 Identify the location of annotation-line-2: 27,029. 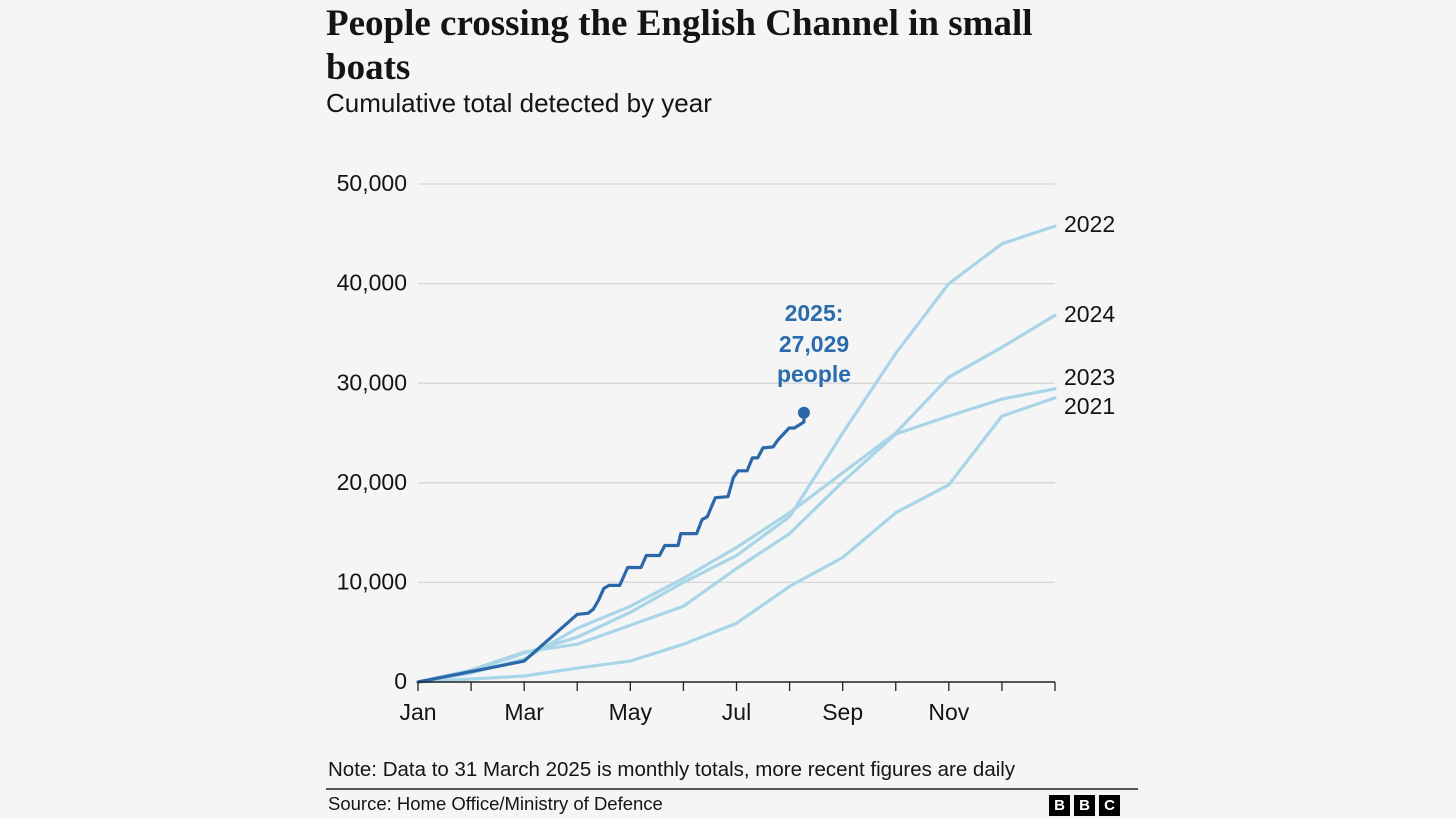
(814, 344).